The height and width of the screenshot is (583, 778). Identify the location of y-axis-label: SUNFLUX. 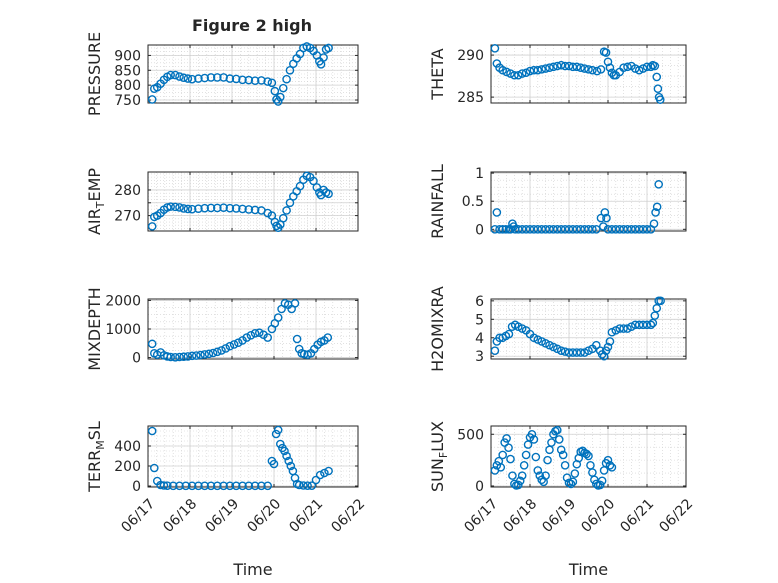
(439, 456).